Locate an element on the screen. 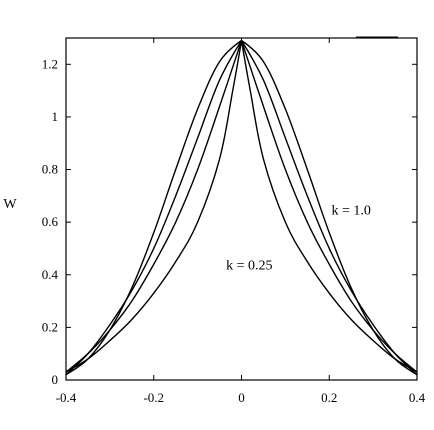 The height and width of the screenshot is (430, 434). annotation-1: k = 1.0 is located at coordinates (350, 210).